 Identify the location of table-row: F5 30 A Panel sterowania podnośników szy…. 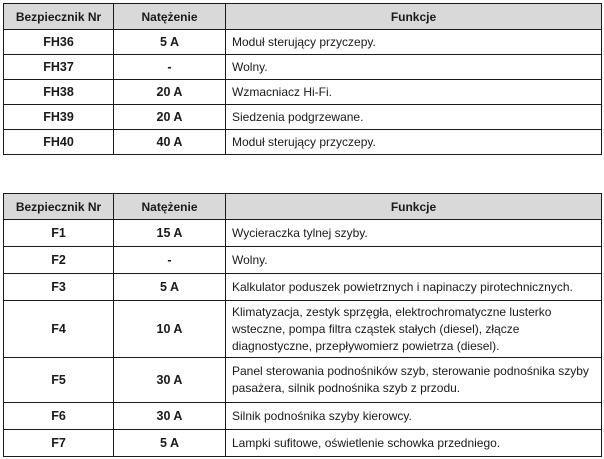
(302, 380).